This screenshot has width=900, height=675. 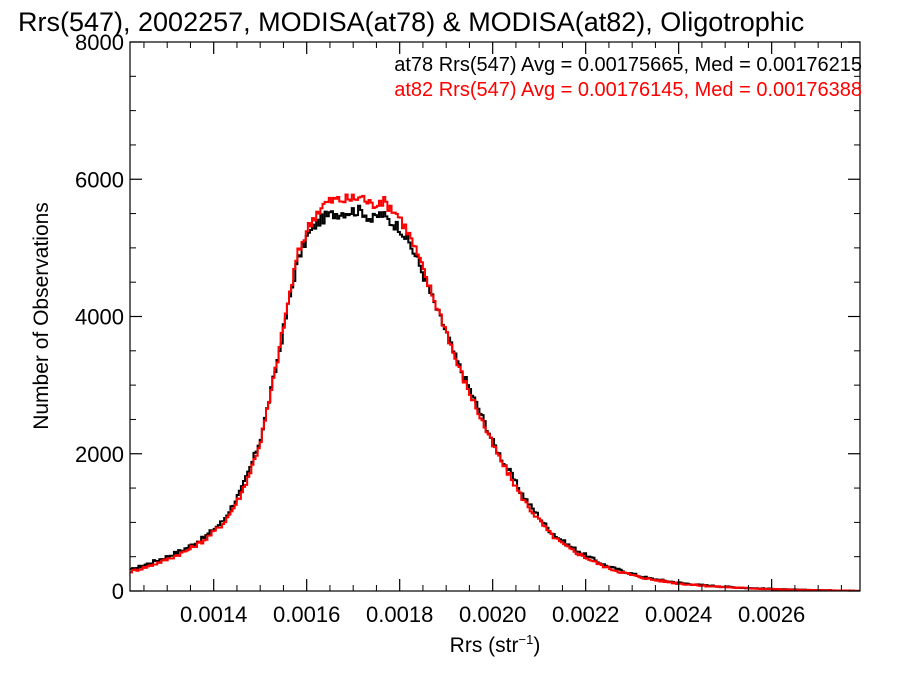 I want to click on x-axis-label-base: Rrs (str, so click(x=484, y=645).